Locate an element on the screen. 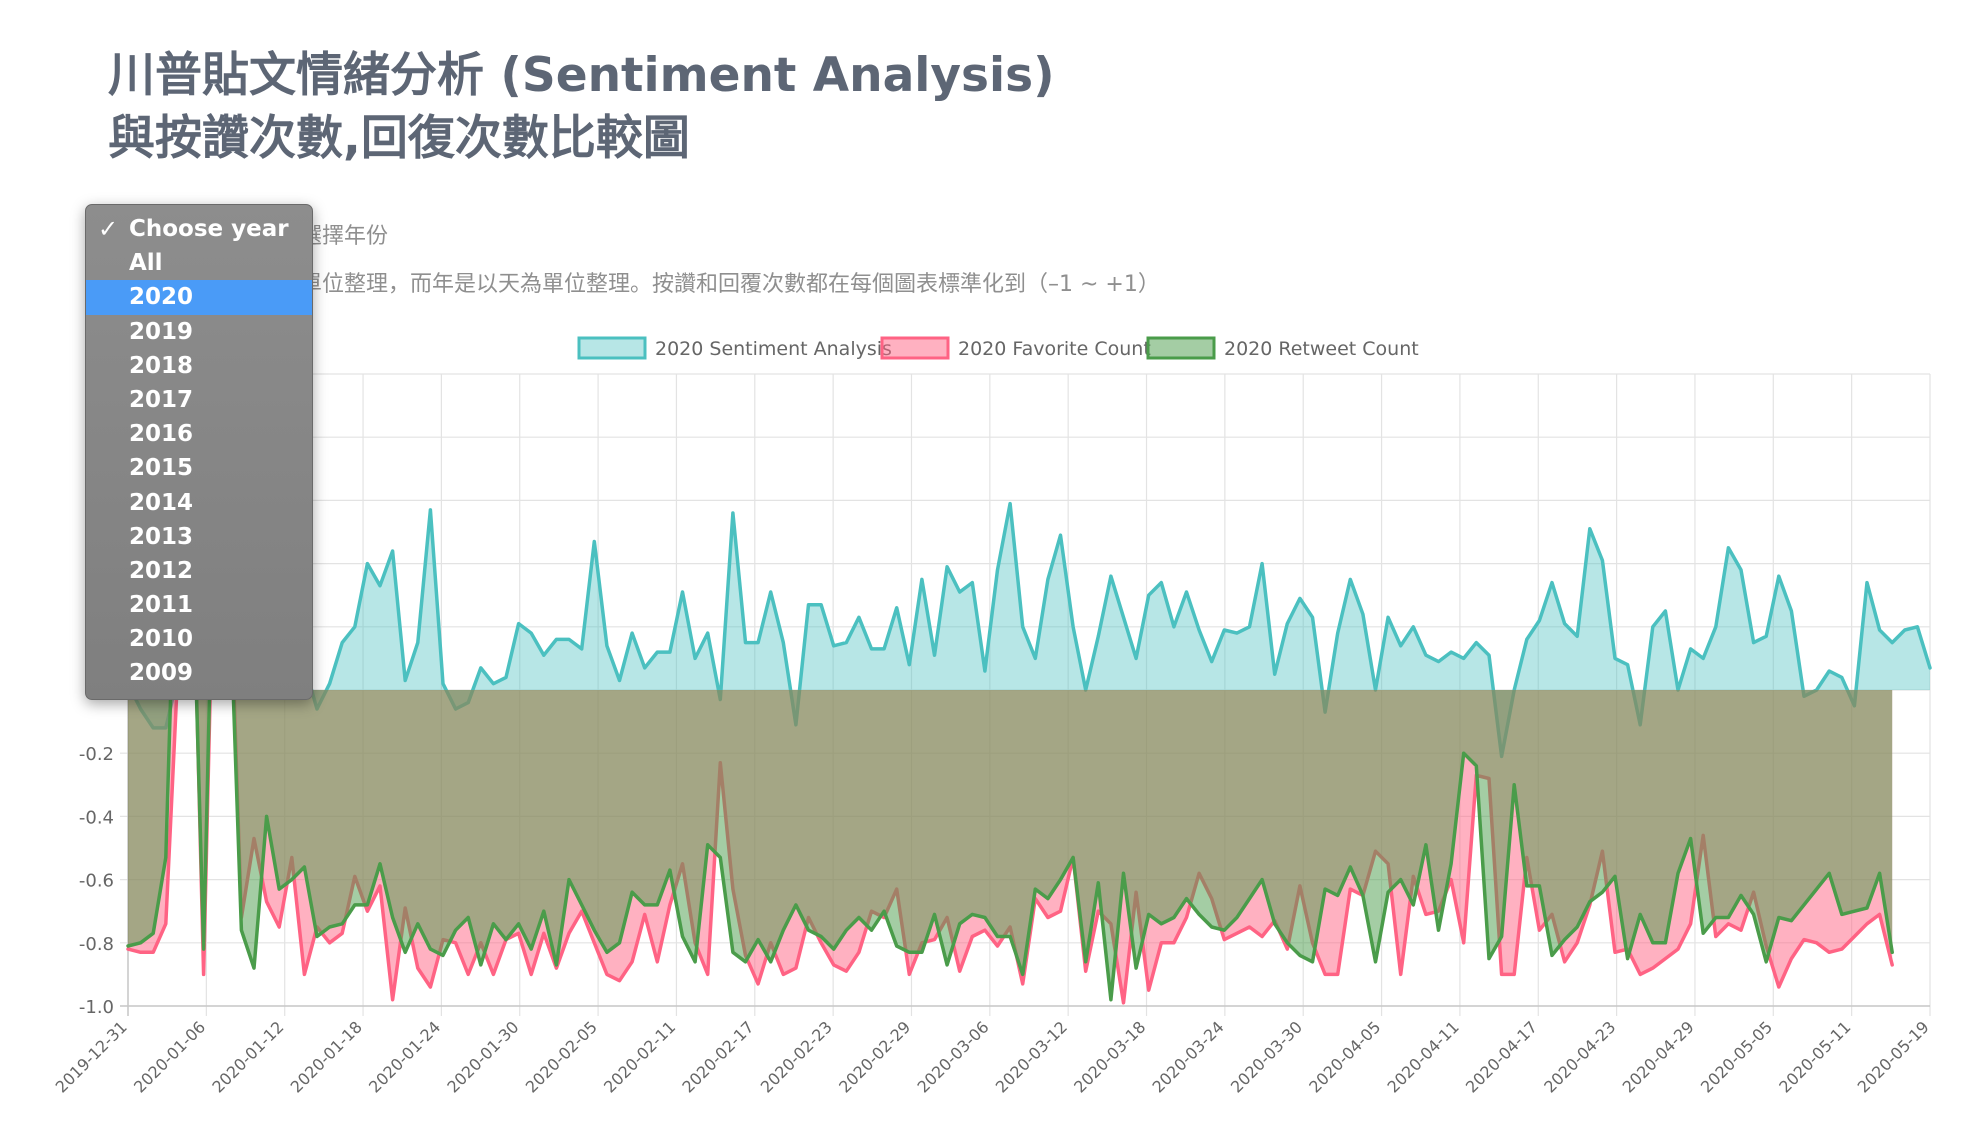 This screenshot has width=1964, height=1134. year-option-label: 2020 is located at coordinates (161, 297).